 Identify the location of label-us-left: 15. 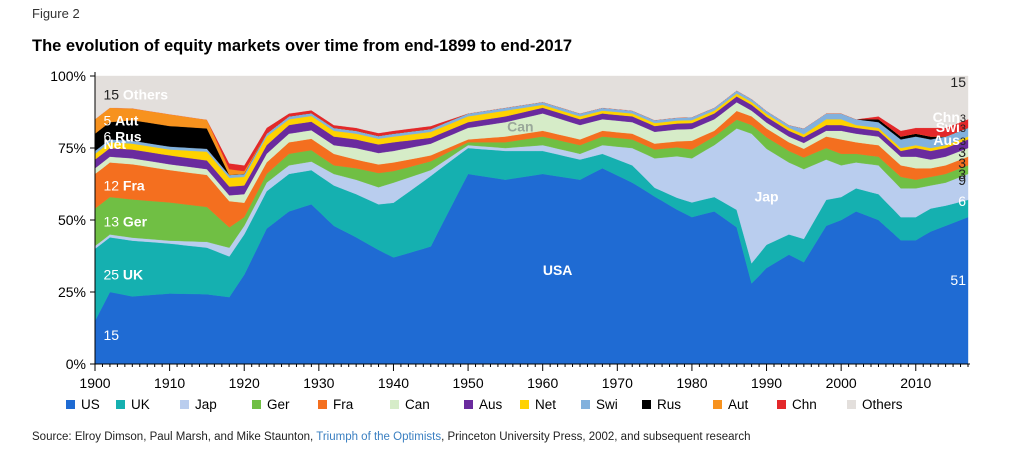
(111, 335).